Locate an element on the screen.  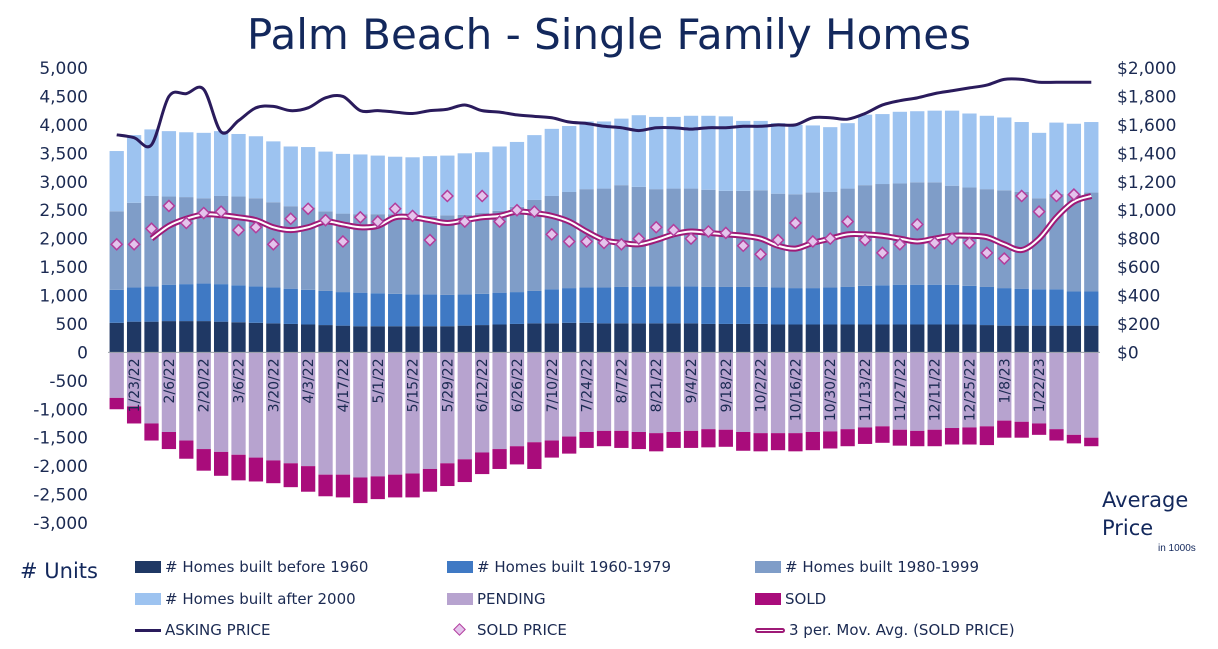
x-tick-label: 1/22/23 is located at coordinates (1040, 385).